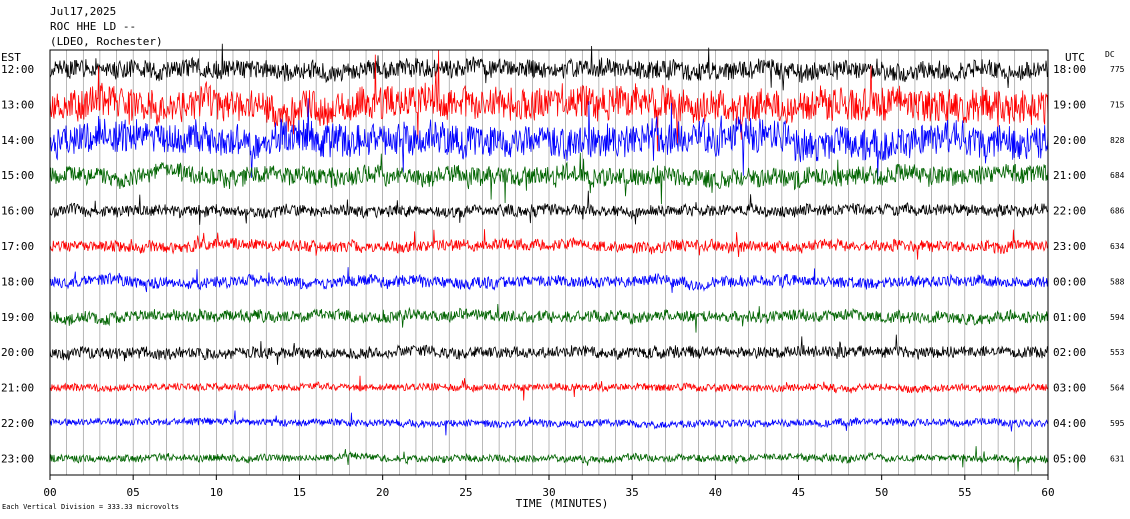 The image size is (1130, 519). I want to click on header-date: Jul17,2025, so click(83, 11).